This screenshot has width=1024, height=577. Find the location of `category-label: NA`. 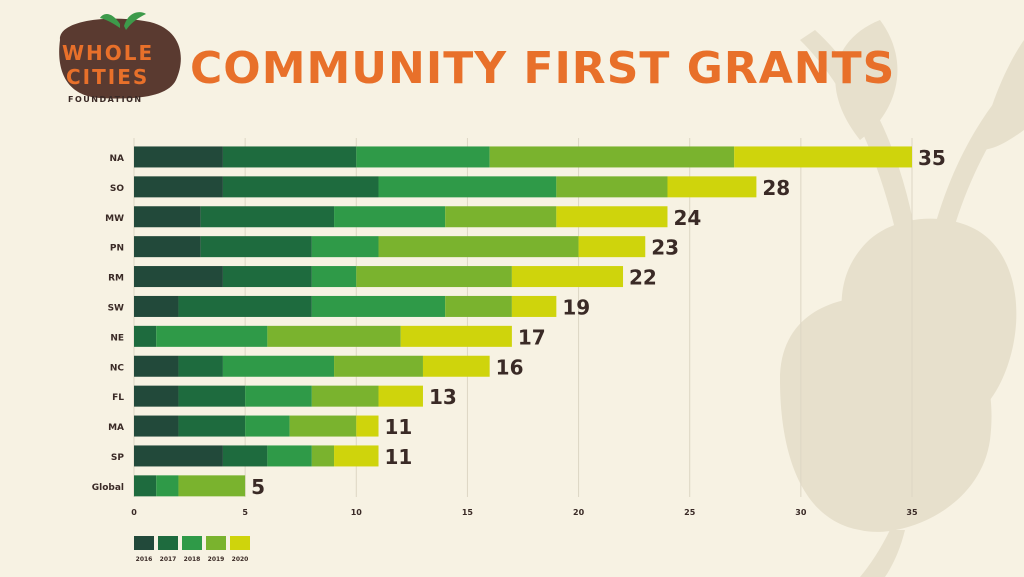

category-label: NA is located at coordinates (117, 159).